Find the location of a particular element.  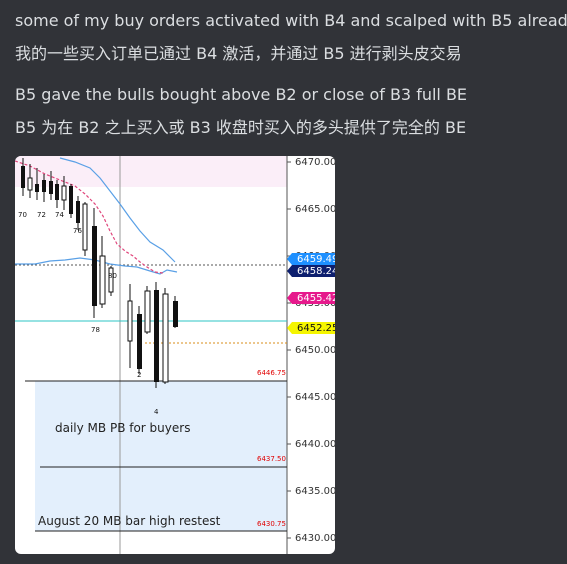

price-label-6430: 6430.00 is located at coordinates (315, 538).